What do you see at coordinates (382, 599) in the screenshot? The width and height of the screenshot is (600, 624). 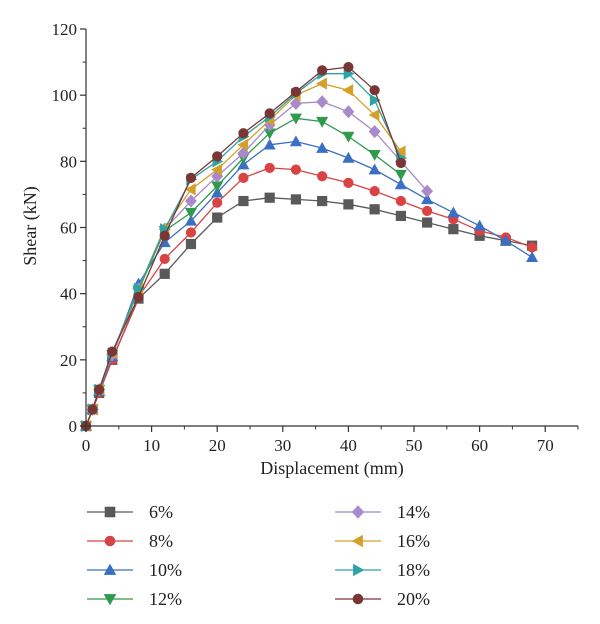 I see `legend-item: 20%` at bounding box center [382, 599].